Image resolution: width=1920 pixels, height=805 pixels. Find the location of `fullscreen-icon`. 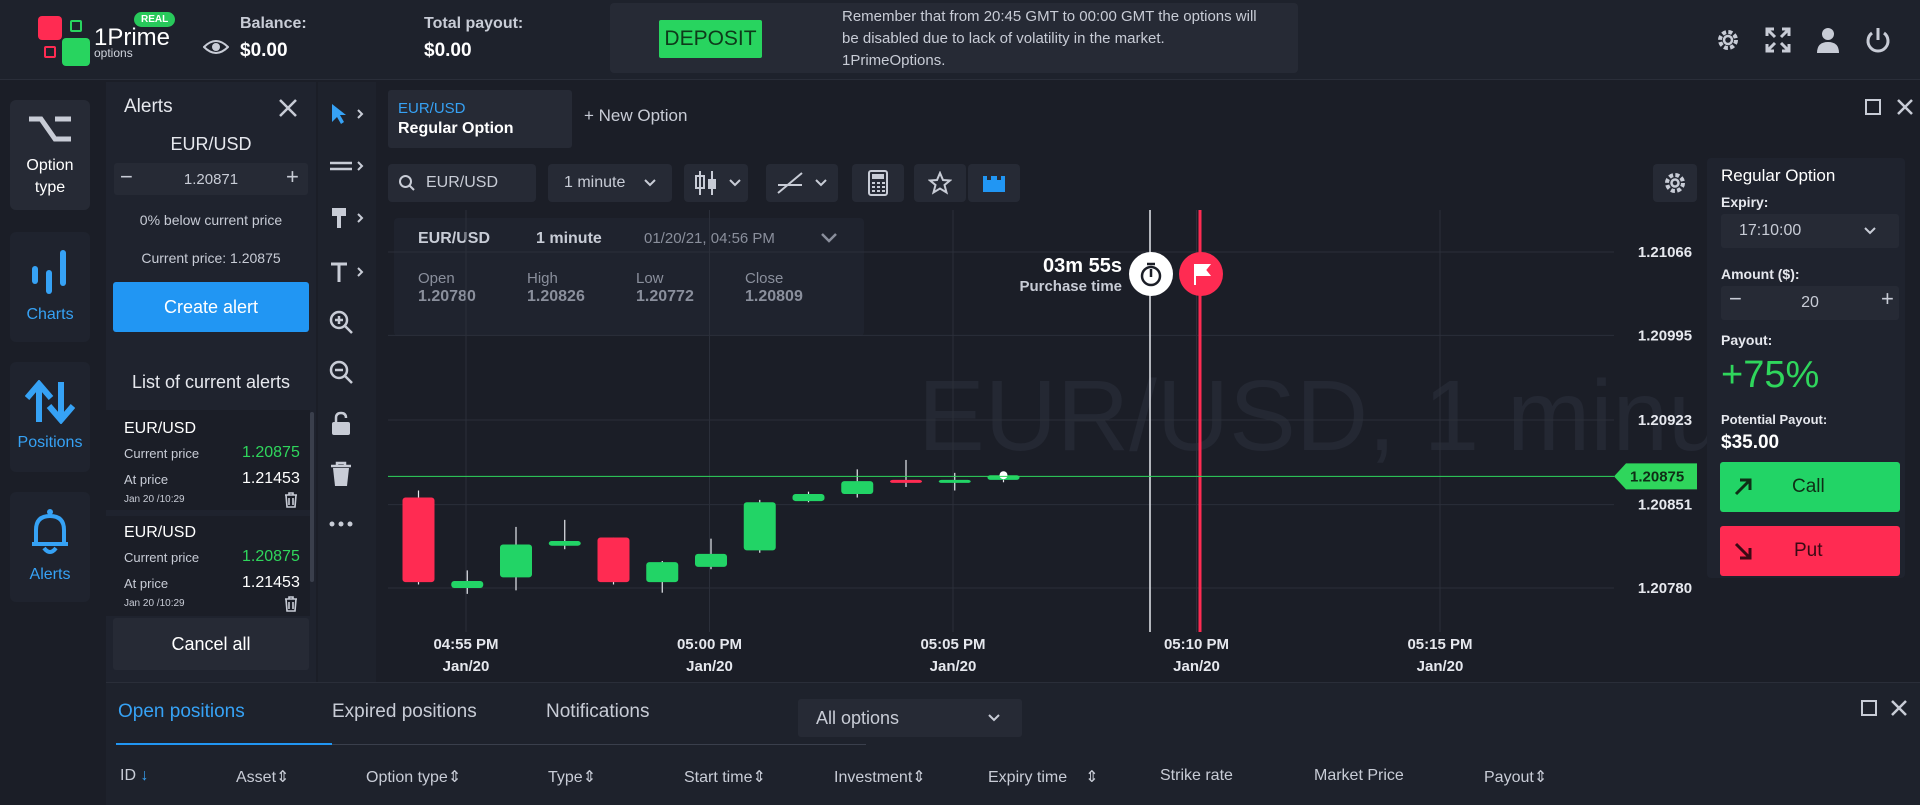

fullscreen-icon is located at coordinates (1778, 40).